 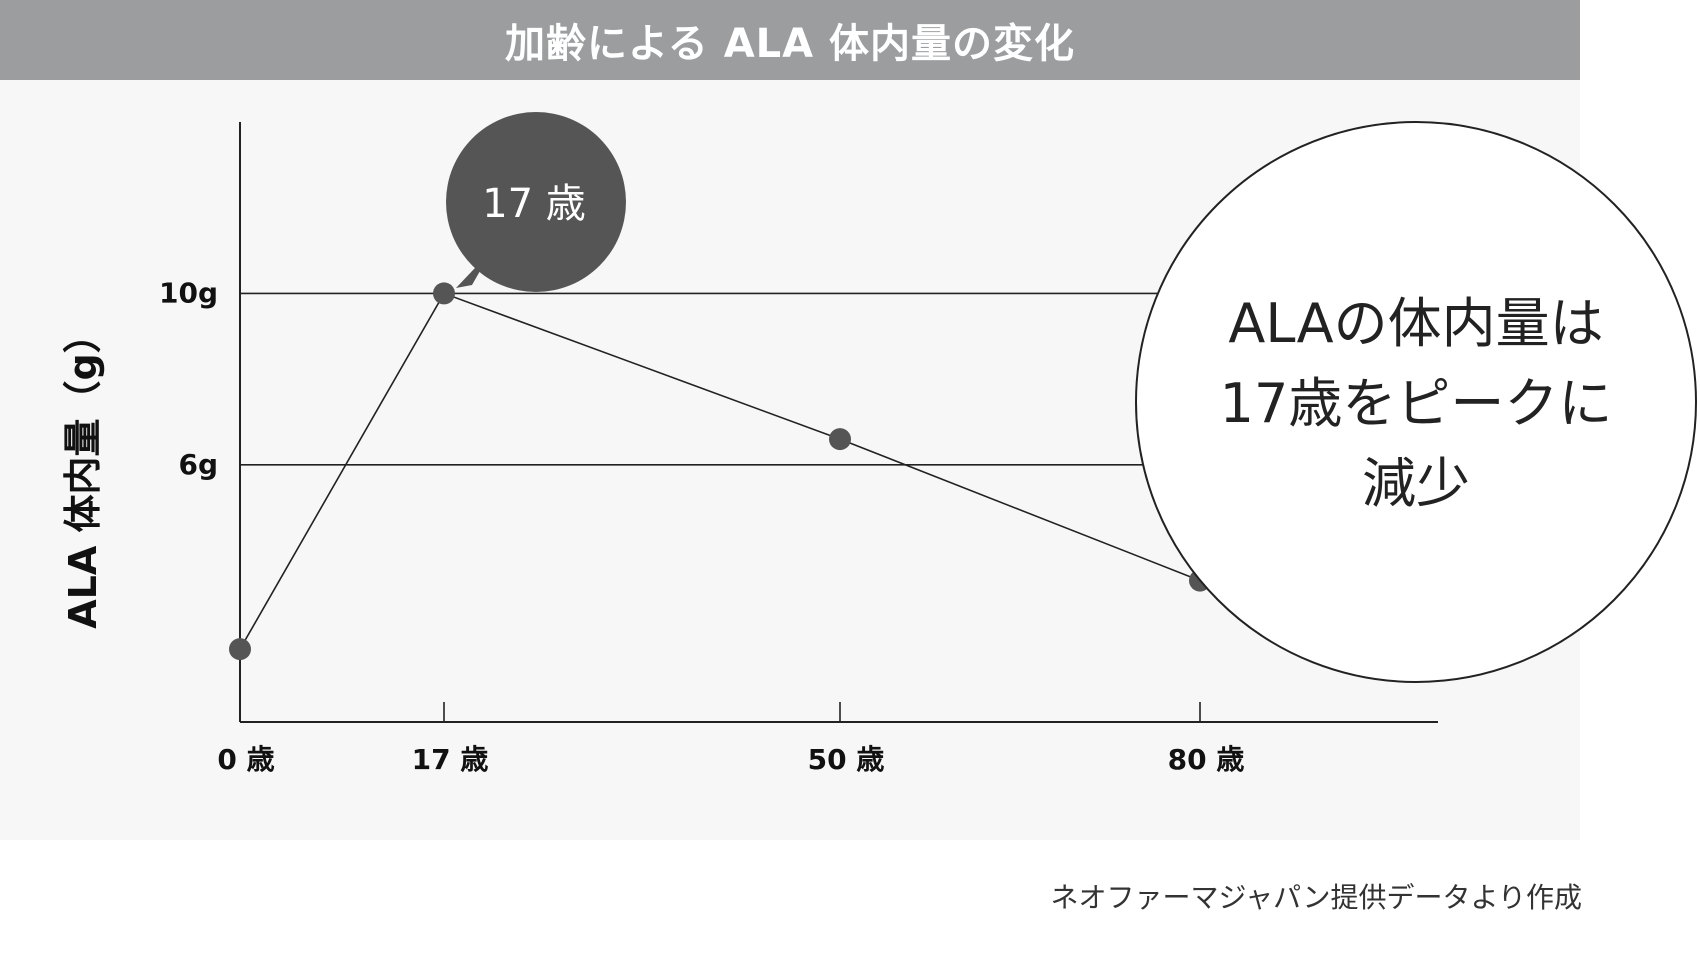 What do you see at coordinates (1416, 483) in the screenshot?
I see `summary-line-2: 減少` at bounding box center [1416, 483].